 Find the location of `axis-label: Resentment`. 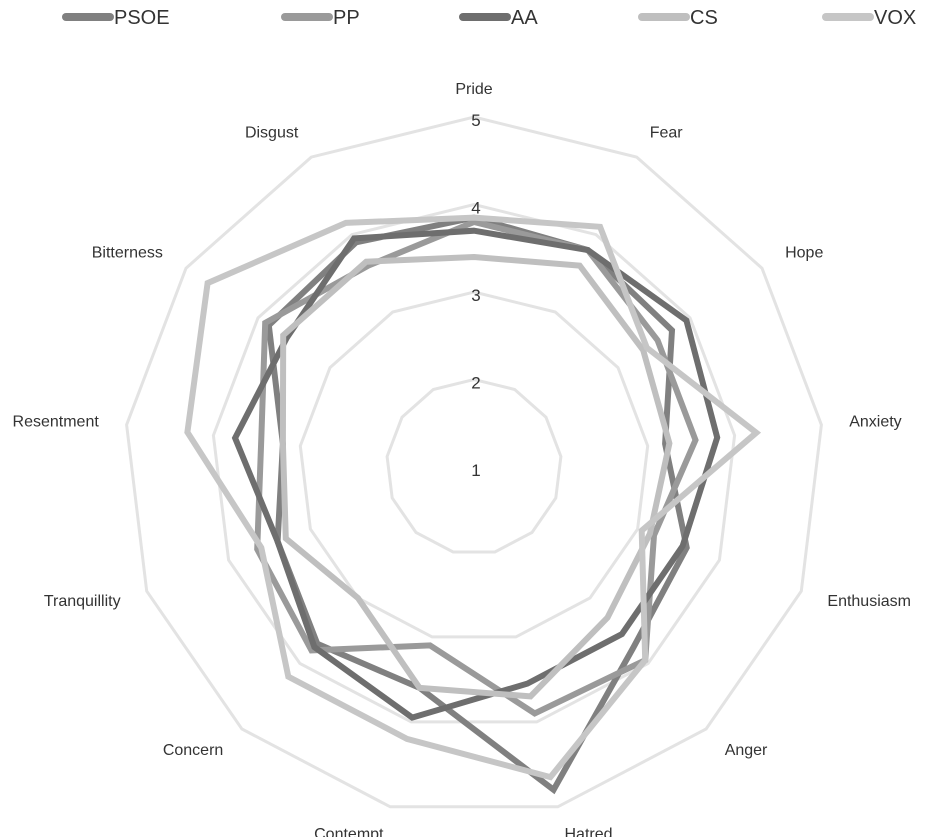

axis-label: Resentment is located at coordinates (56, 421).